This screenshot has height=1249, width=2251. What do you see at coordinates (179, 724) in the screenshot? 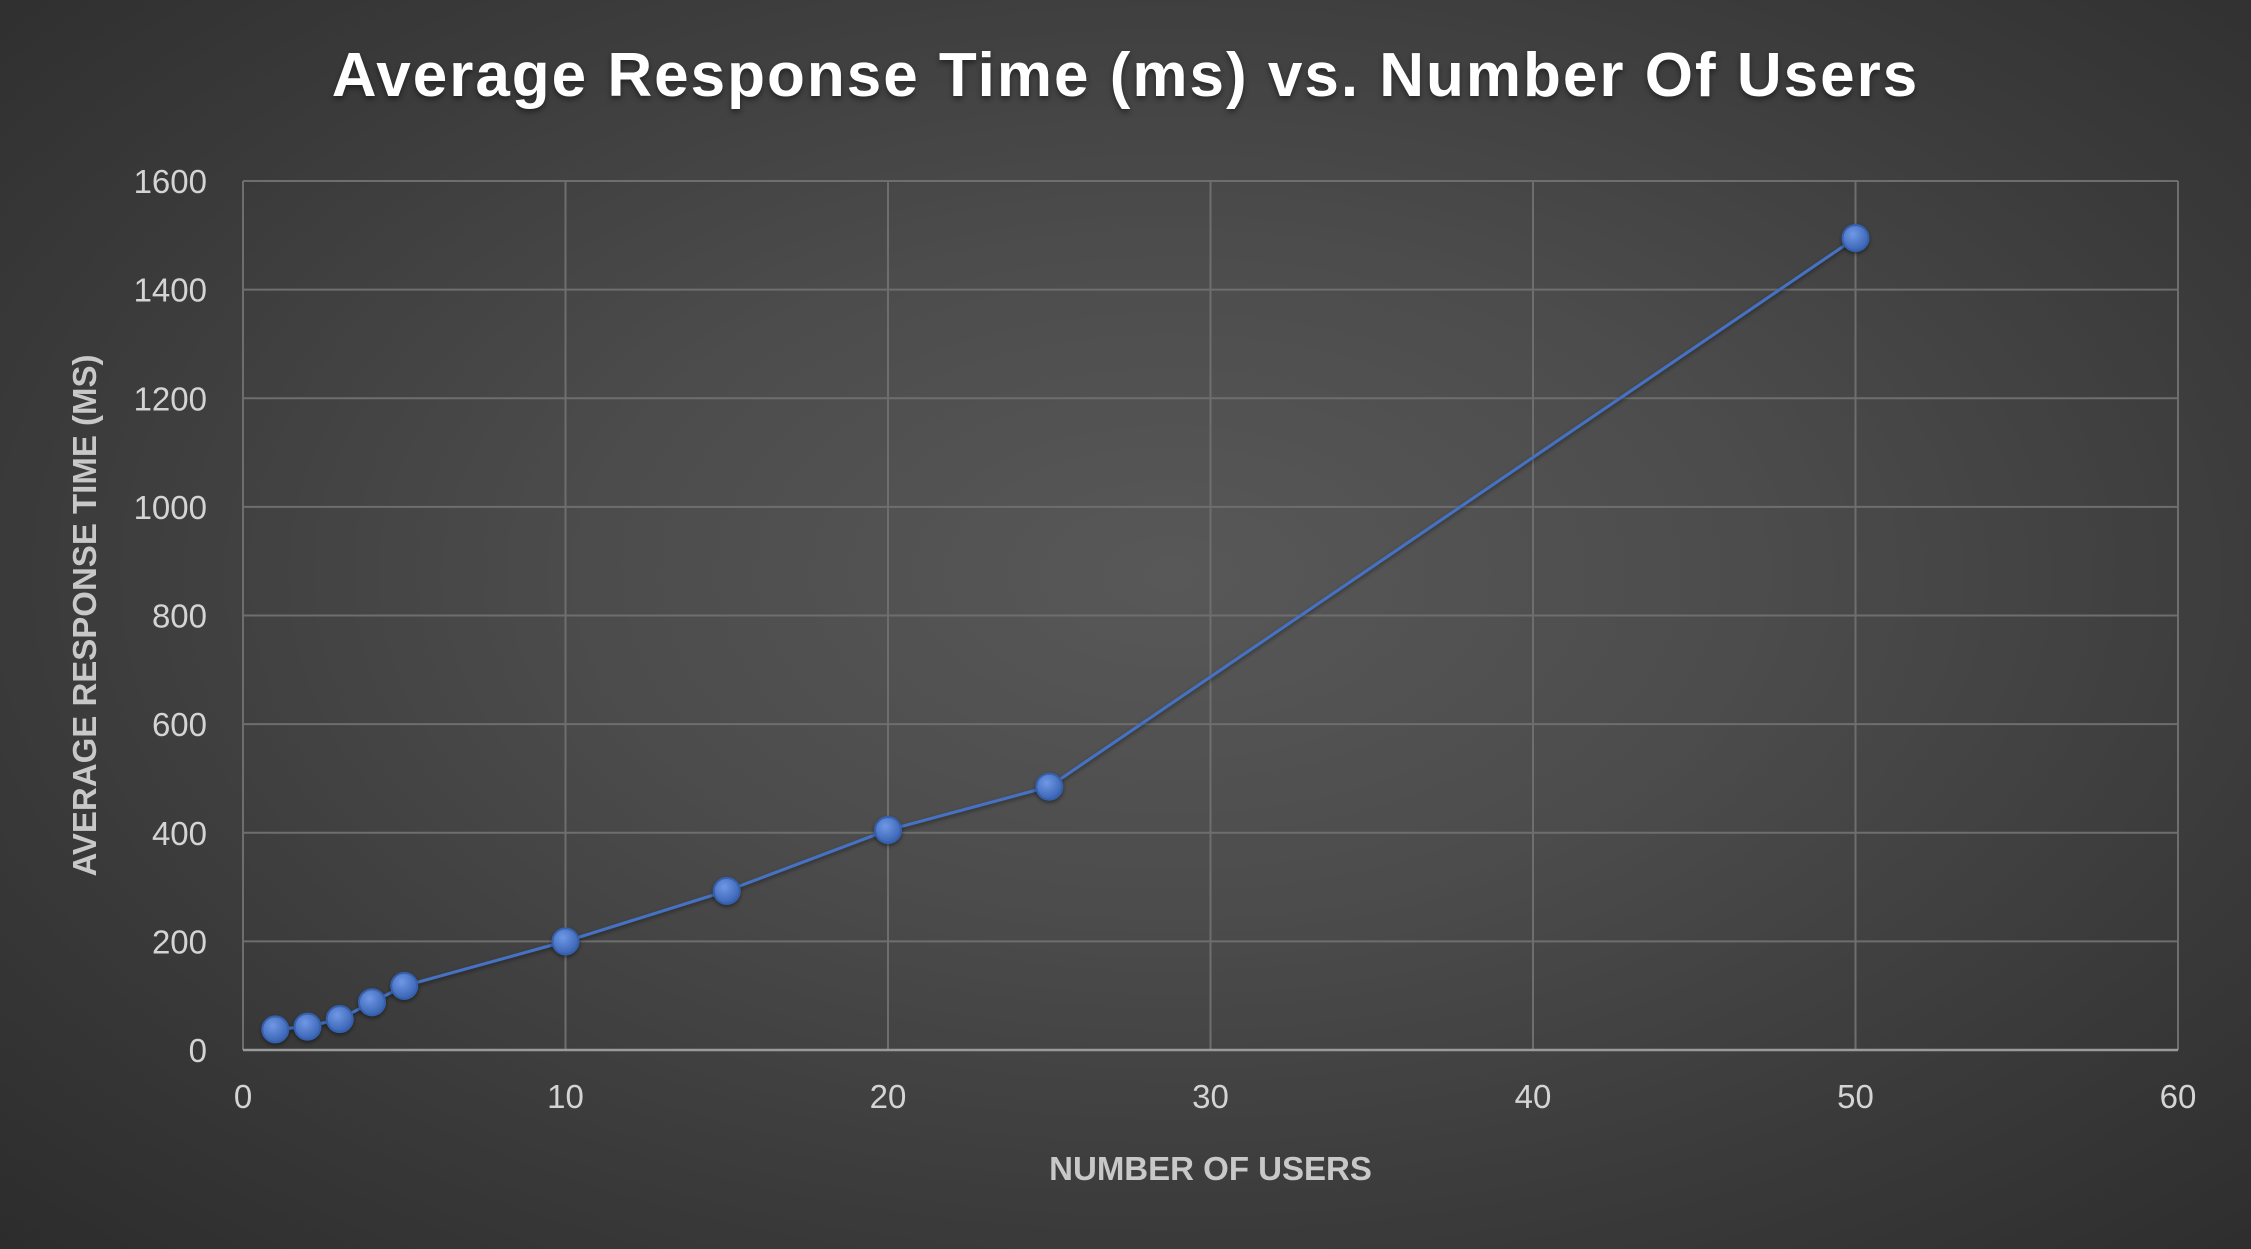
I see `y-tick-label: 600` at bounding box center [179, 724].